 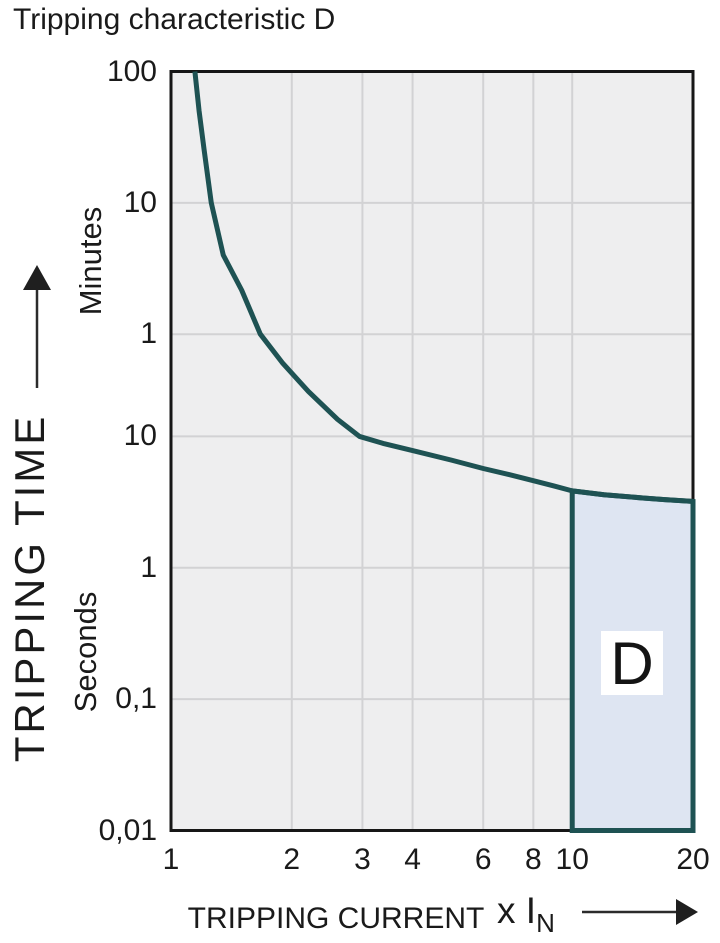 I want to click on region-label-box: D, so click(x=632, y=663).